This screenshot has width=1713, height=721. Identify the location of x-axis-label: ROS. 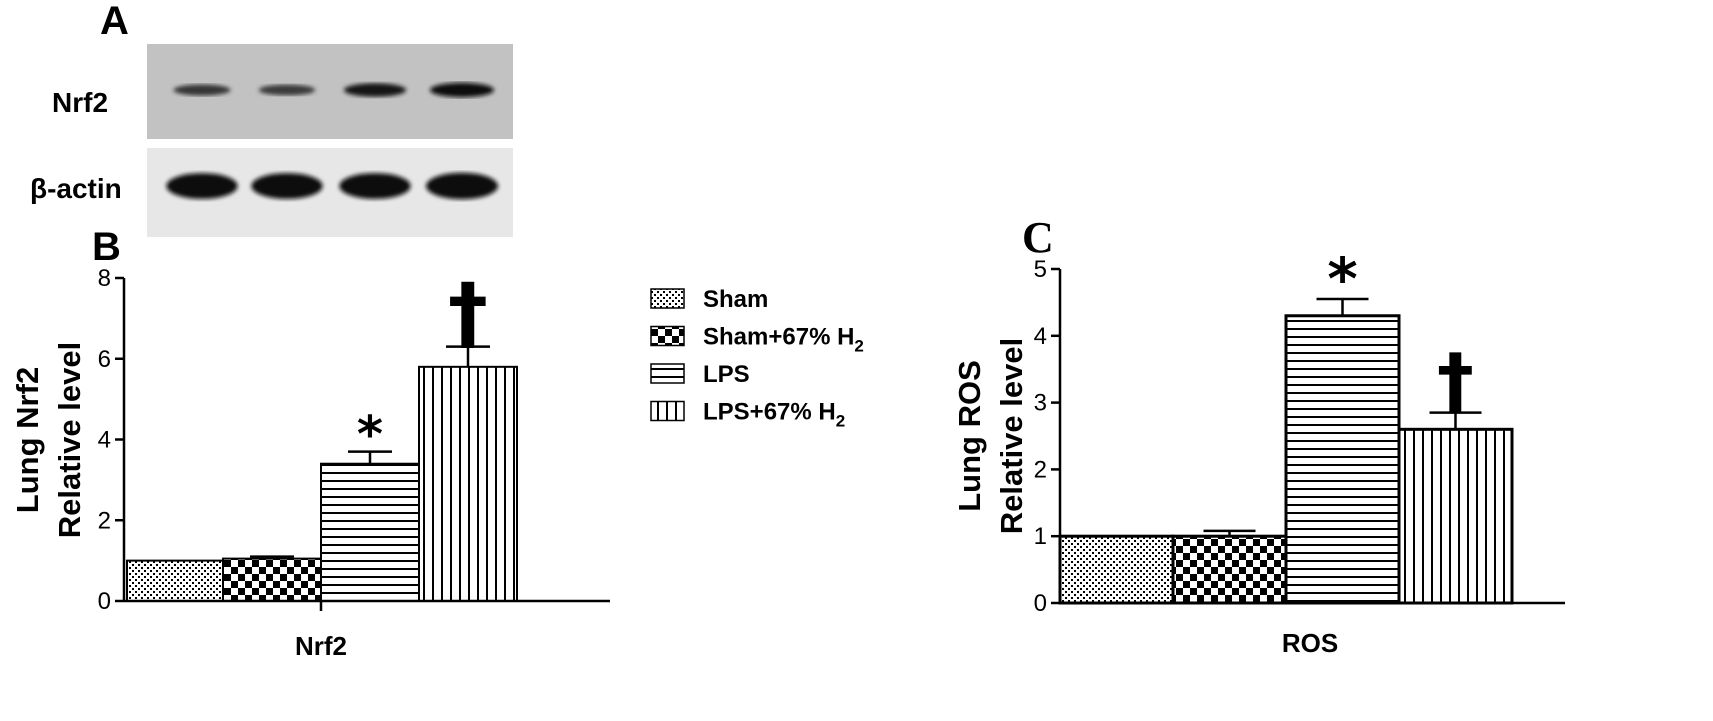
(1310, 643).